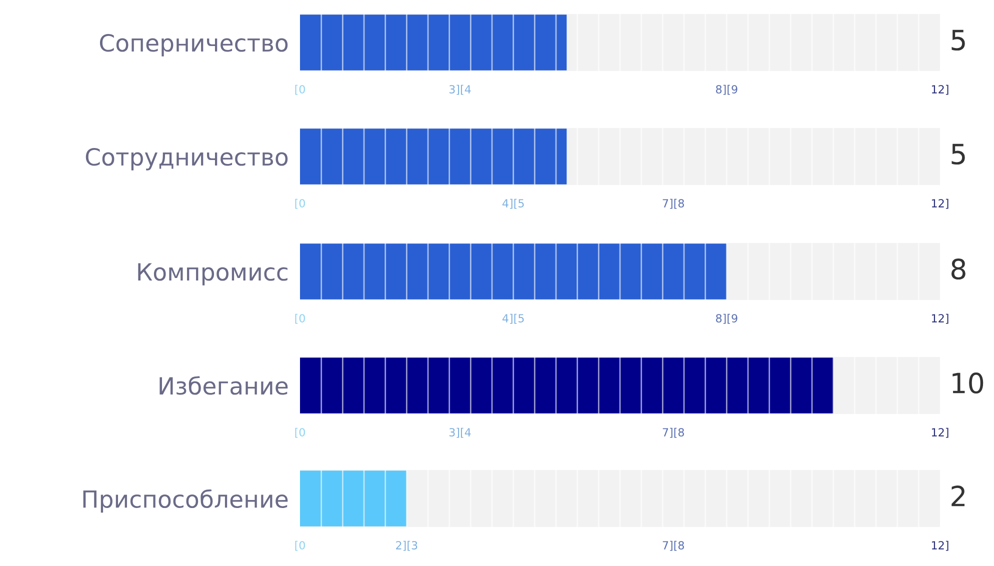  Describe the element at coordinates (958, 496) in the screenshot. I see `text: 2` at that location.